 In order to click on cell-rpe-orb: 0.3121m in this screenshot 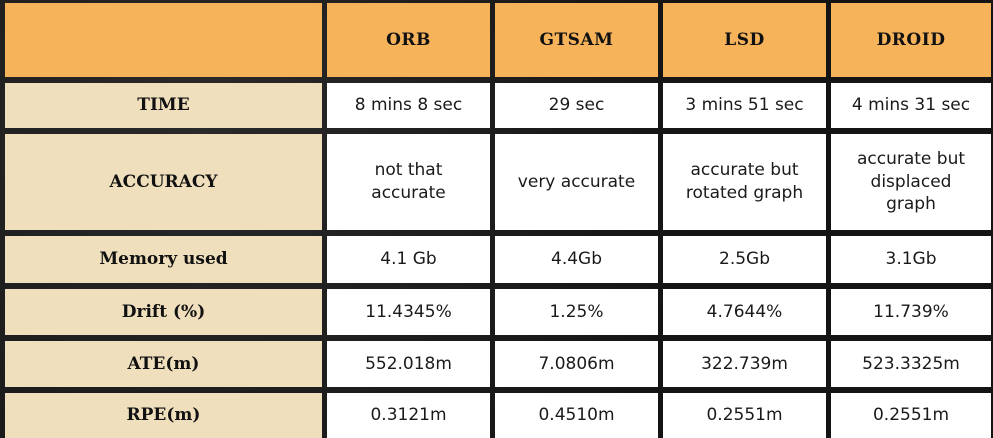, I will do `click(408, 415)`.